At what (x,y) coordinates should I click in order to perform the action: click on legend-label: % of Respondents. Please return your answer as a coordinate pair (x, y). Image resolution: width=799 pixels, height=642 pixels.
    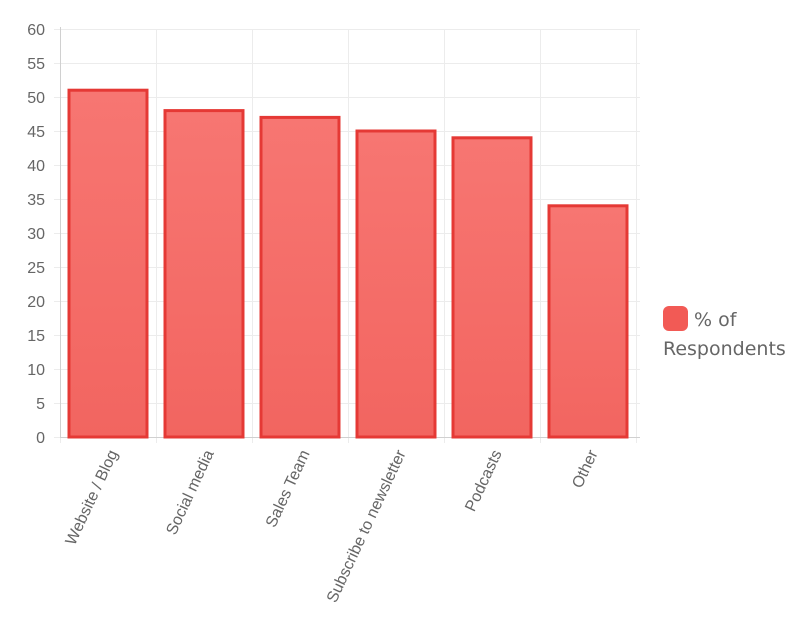
    Looking at the image, I should click on (724, 334).